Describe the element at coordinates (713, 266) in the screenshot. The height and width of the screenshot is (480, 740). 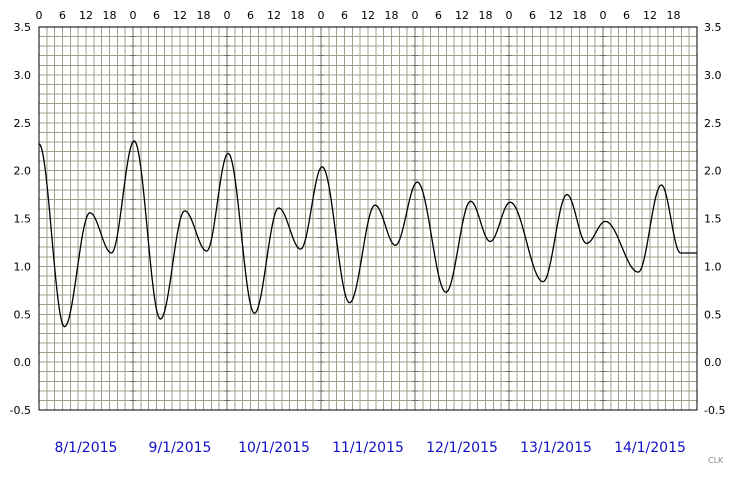
I see `y-tick-label-right: 1.0` at that location.